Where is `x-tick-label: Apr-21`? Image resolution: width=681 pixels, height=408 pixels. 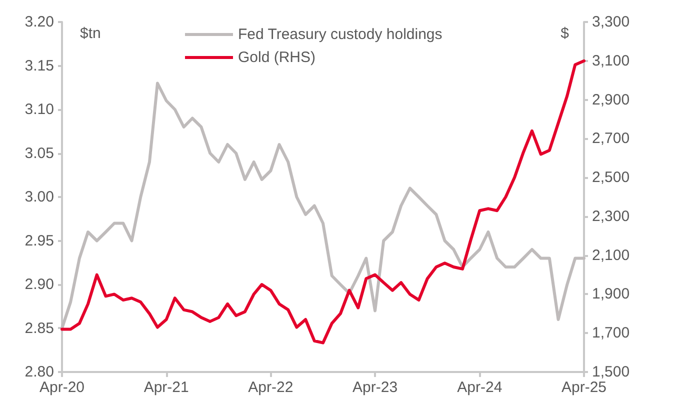 x-tick-label: Apr-21 is located at coordinates (166, 387).